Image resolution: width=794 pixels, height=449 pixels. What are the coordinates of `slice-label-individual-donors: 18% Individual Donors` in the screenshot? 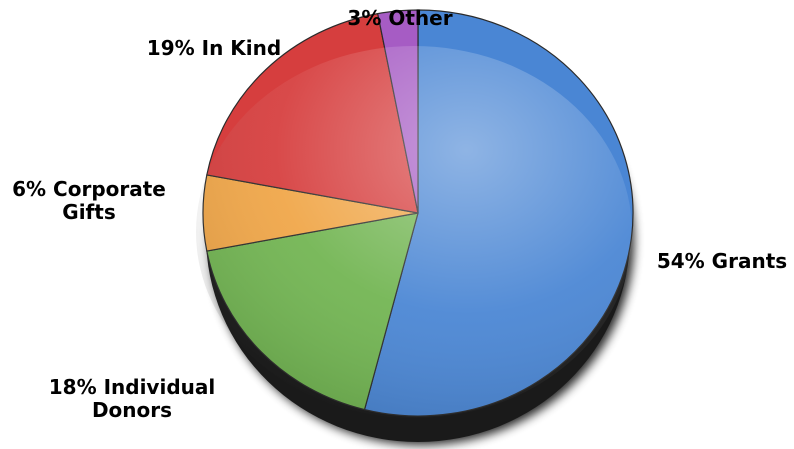 It's located at (132, 398).